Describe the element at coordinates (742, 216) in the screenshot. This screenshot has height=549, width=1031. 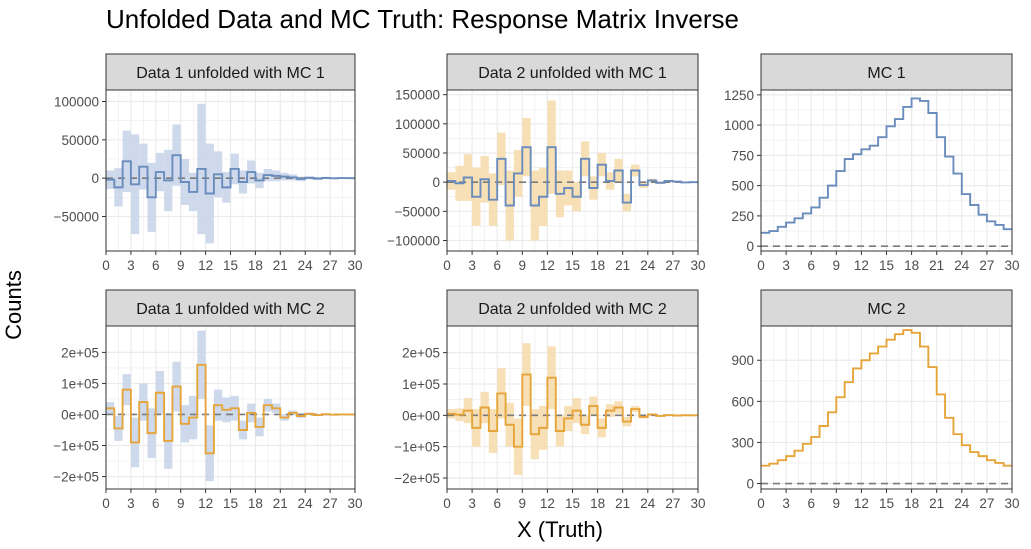
I see `y-tick-label: 250` at that location.